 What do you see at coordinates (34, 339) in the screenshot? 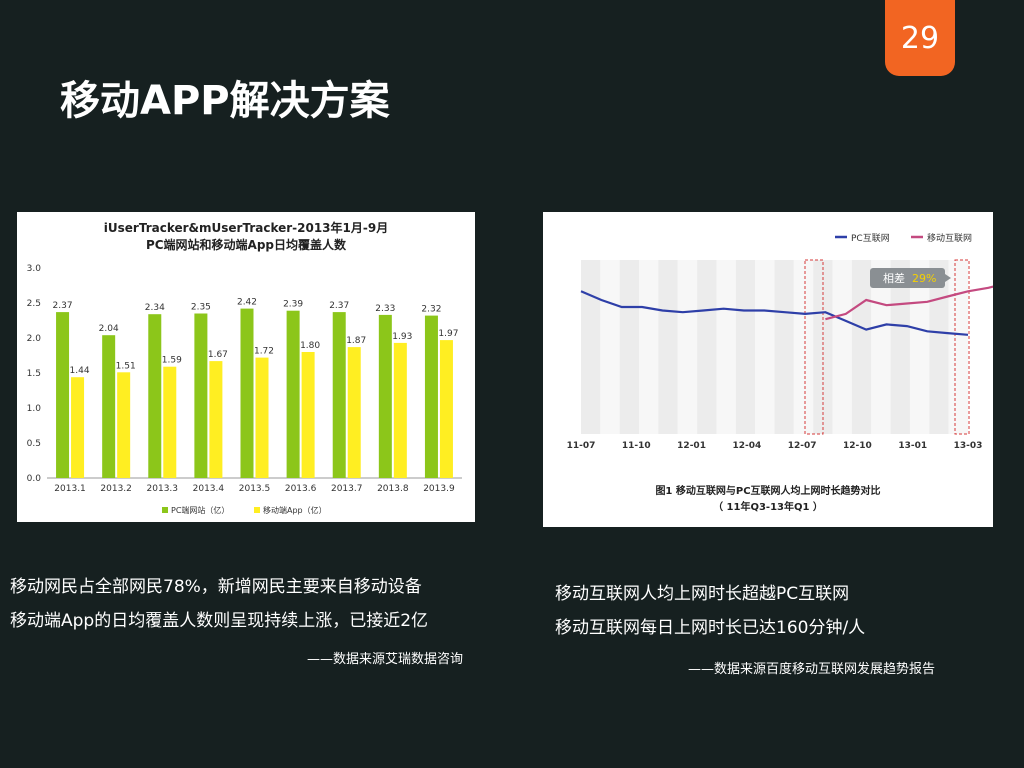
I see `y-tick-label: 2.0` at bounding box center [34, 339].